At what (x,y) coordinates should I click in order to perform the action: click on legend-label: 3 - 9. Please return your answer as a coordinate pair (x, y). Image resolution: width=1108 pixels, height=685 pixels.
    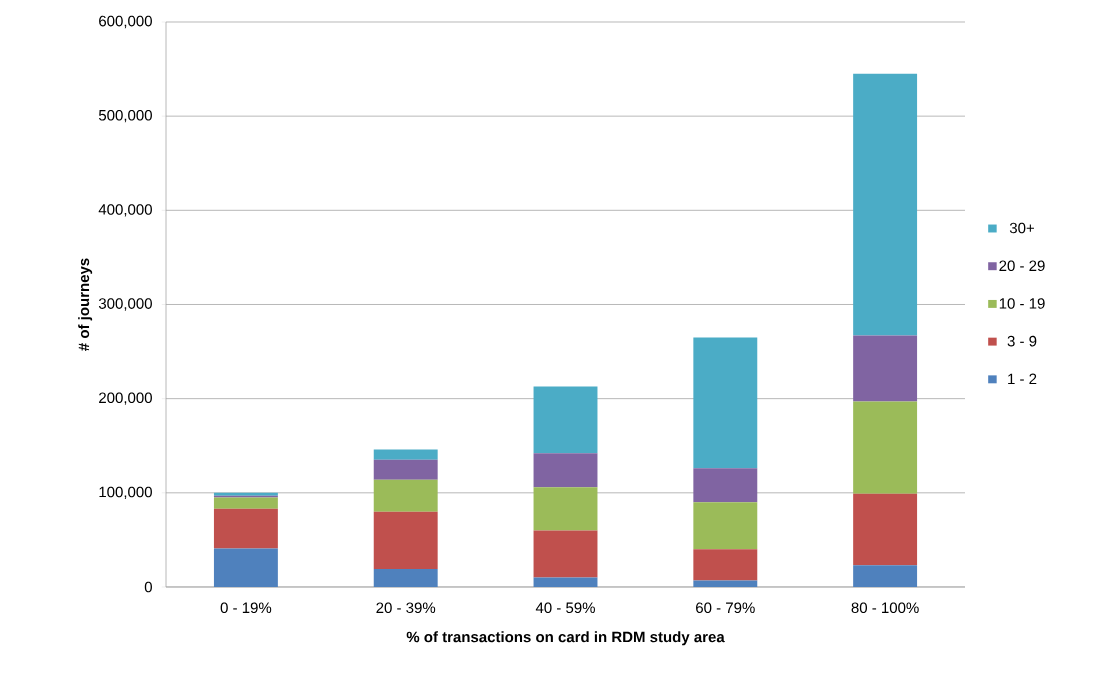
    Looking at the image, I should click on (1022, 341).